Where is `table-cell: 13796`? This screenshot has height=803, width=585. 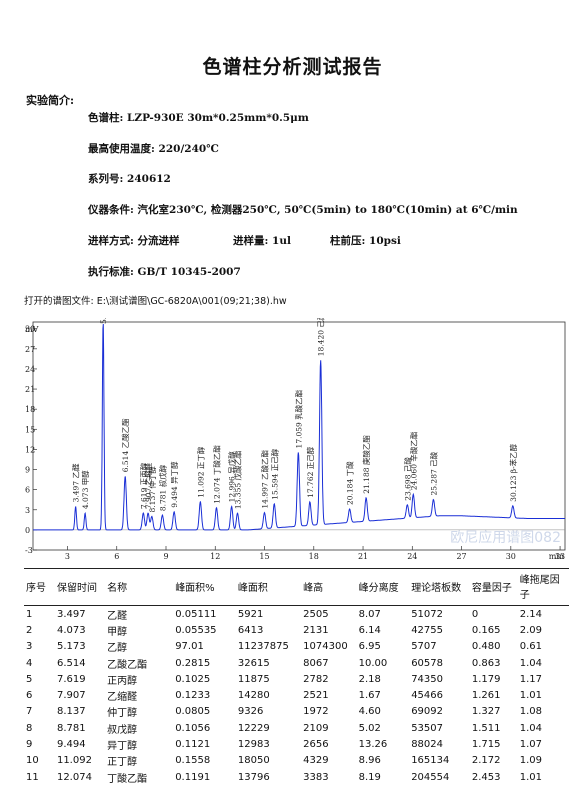
table-cell: 13796 is located at coordinates (253, 777).